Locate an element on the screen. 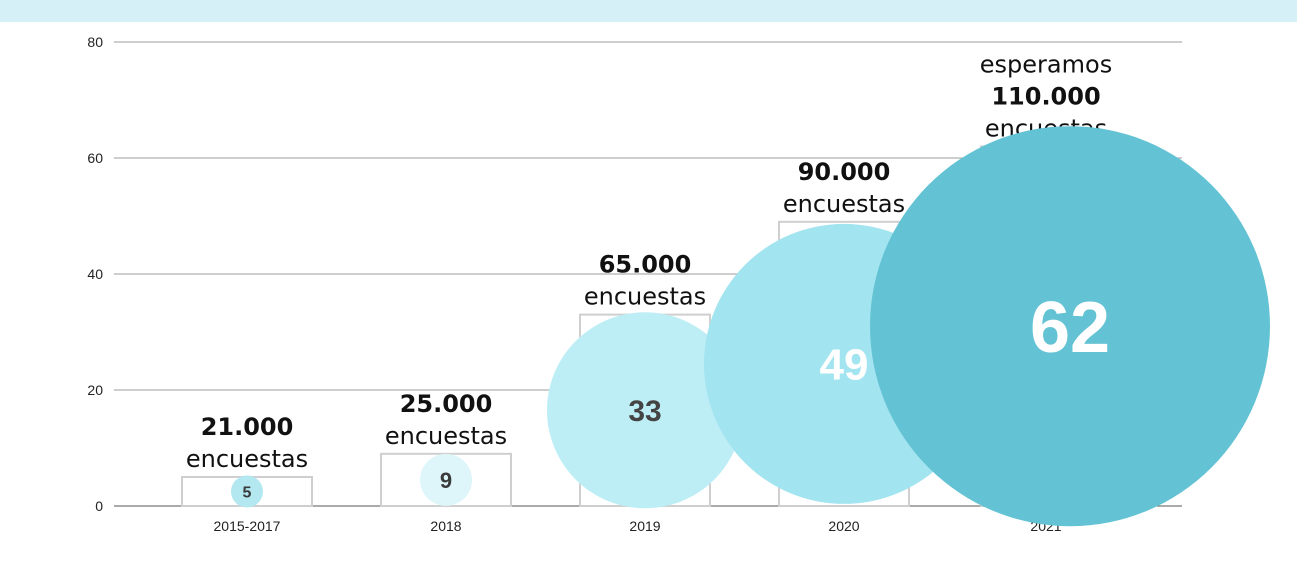 This screenshot has height=568, width=1297. top-band is located at coordinates (648, 11).